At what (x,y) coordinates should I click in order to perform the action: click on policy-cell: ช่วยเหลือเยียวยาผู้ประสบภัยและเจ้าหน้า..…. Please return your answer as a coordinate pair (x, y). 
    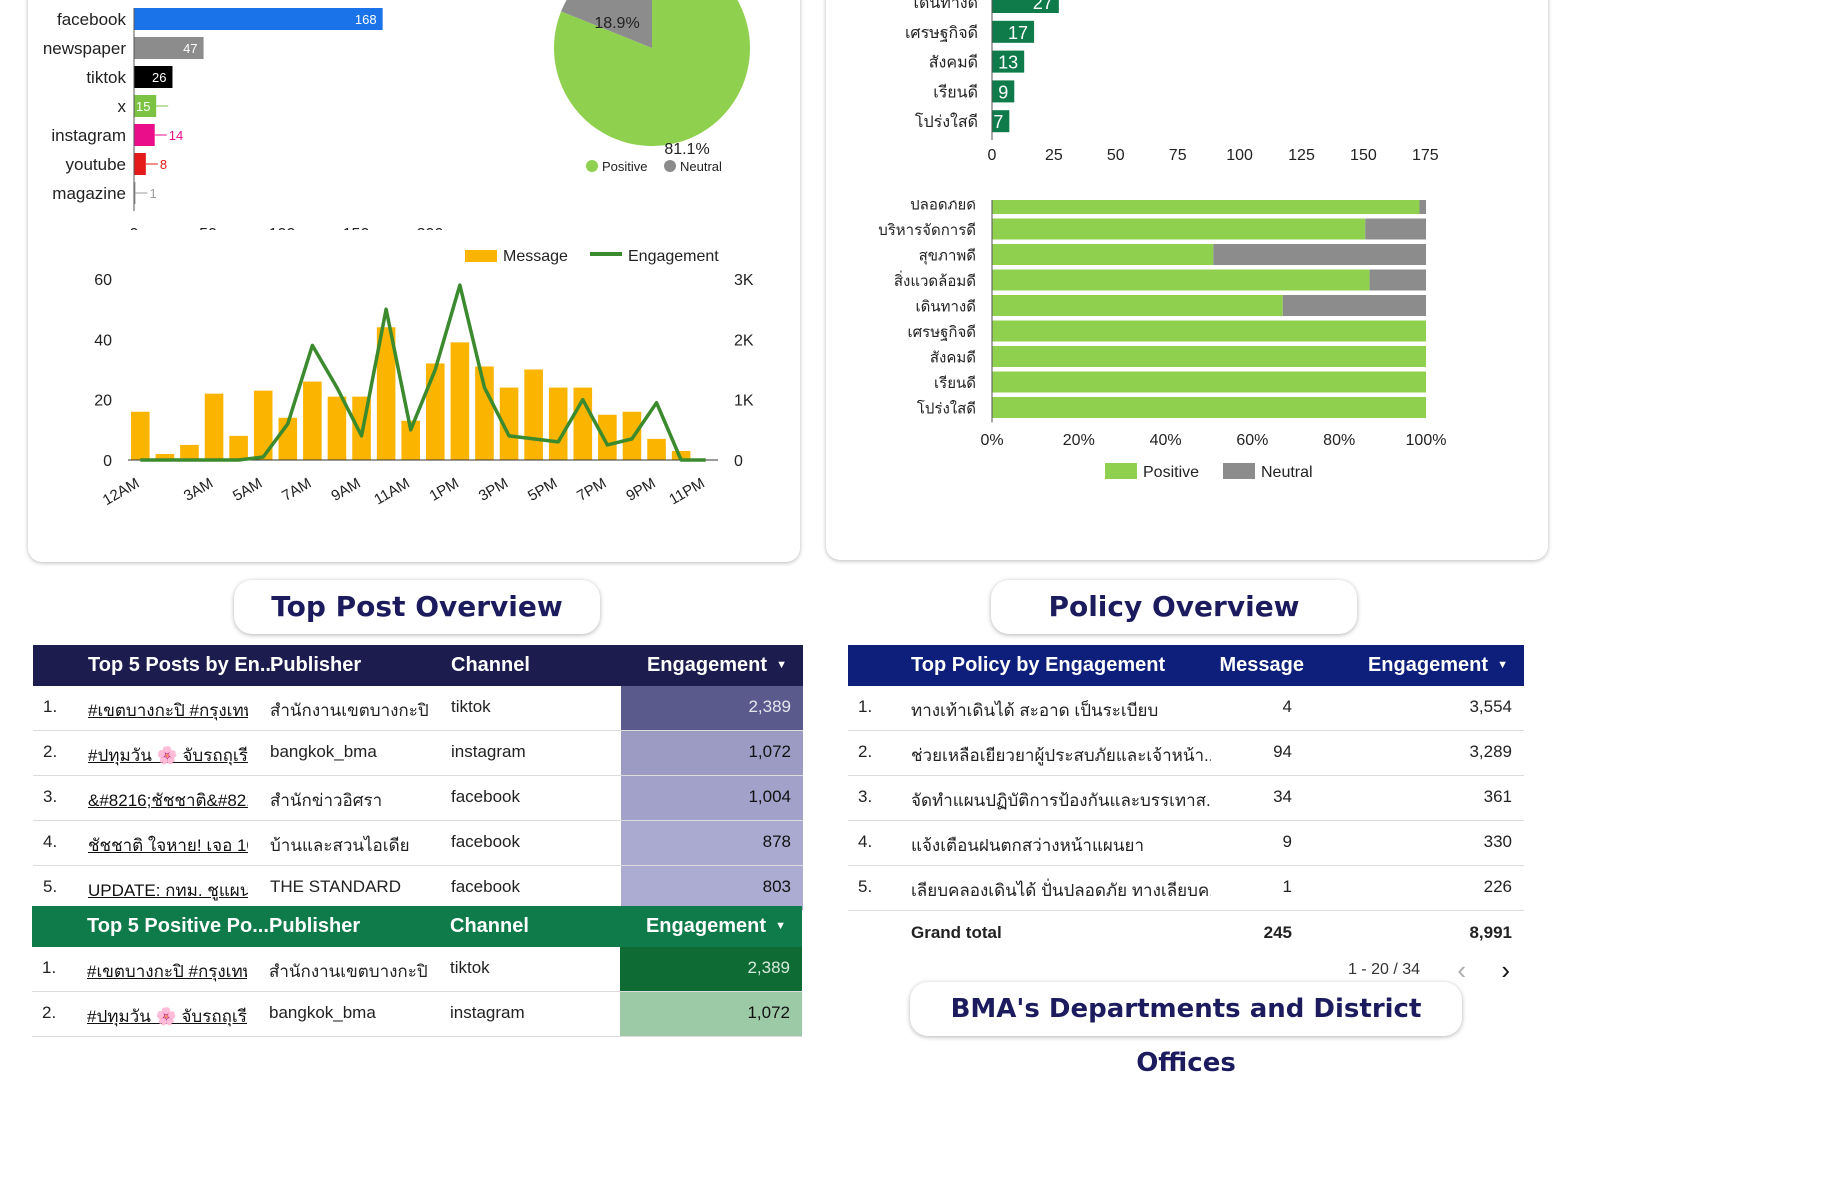
    Looking at the image, I should click on (1061, 755).